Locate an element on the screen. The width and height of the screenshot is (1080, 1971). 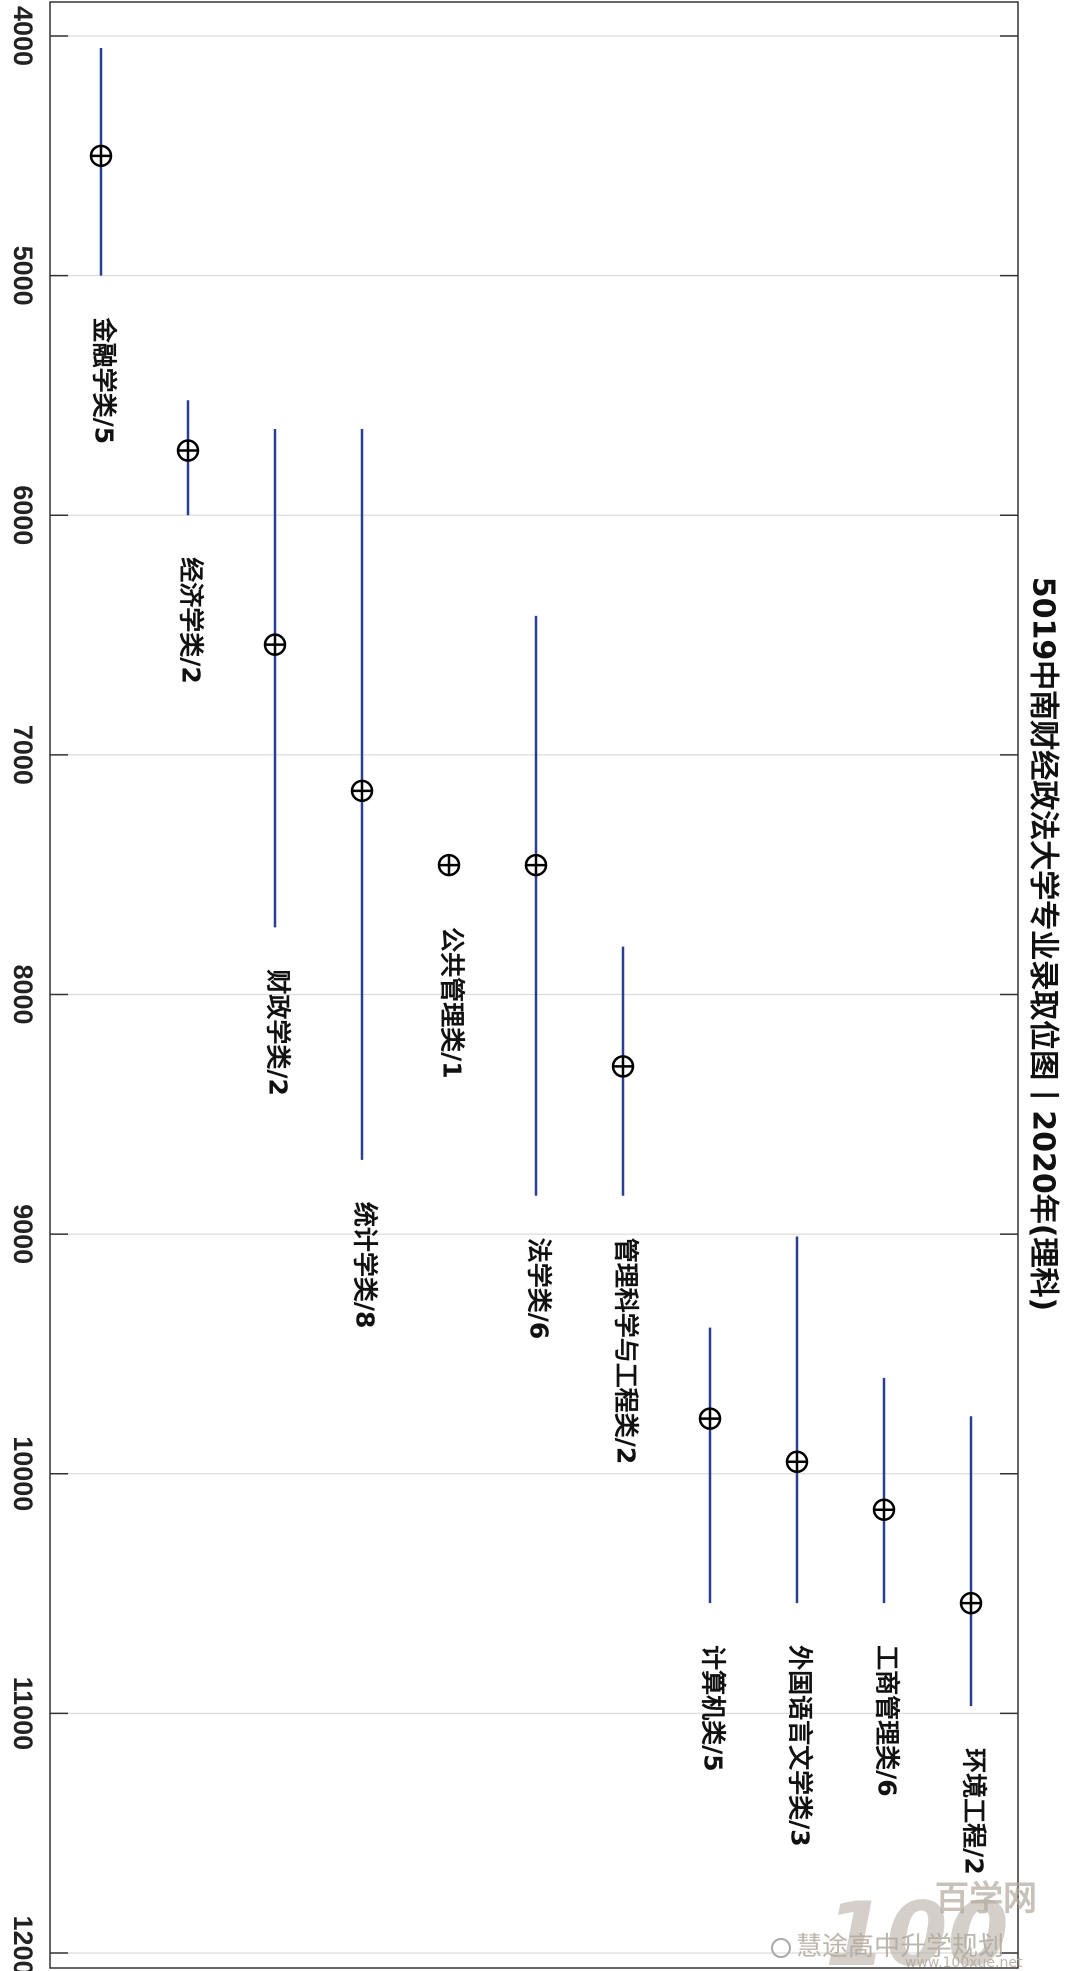
tick-label: 10000 is located at coordinates (23, 1473).